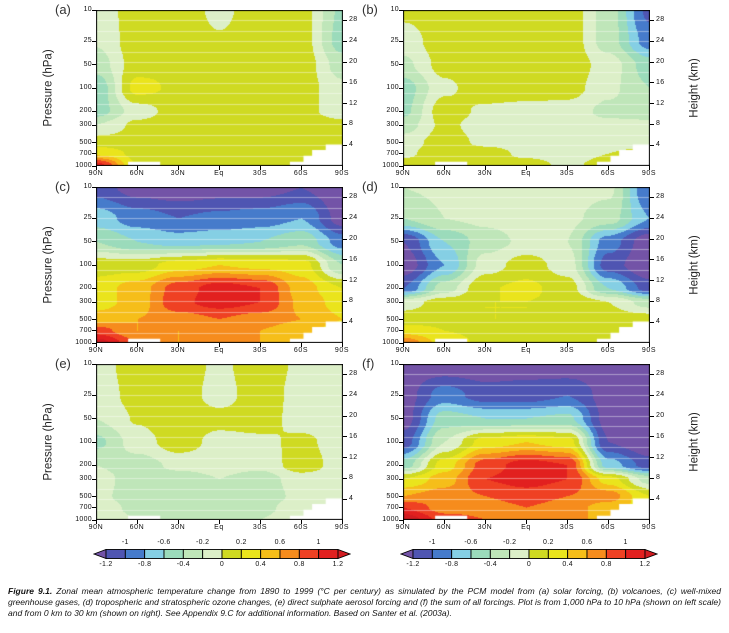 This screenshot has width=729, height=633. What do you see at coordinates (394, 418) in the screenshot?
I see `pressure-tick-label: 50` at bounding box center [394, 418].